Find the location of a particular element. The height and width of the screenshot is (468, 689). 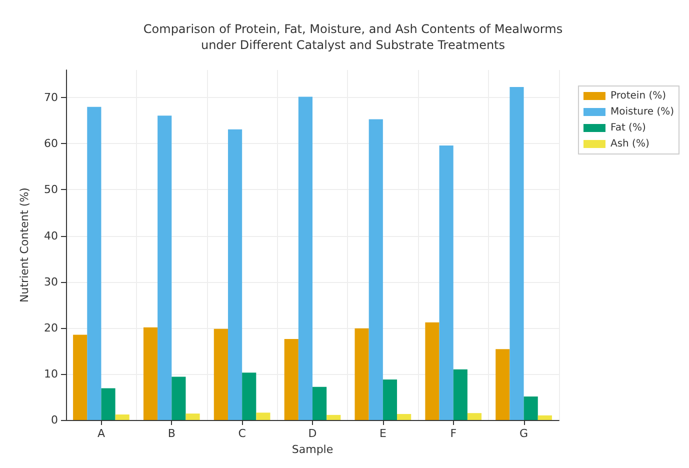

y-tick-label: 40 is located at coordinates (51, 235).